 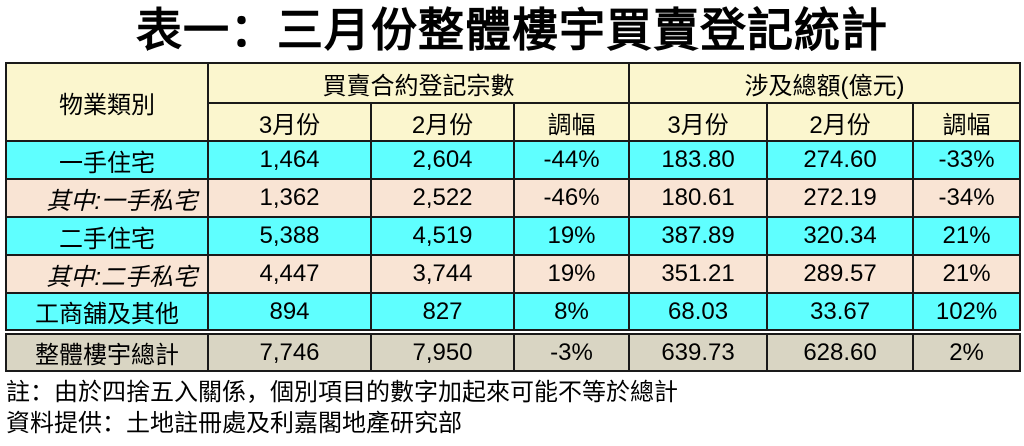 What do you see at coordinates (107, 274) in the screenshot?
I see `row-label: 其中:二手私宅` at bounding box center [107, 274].